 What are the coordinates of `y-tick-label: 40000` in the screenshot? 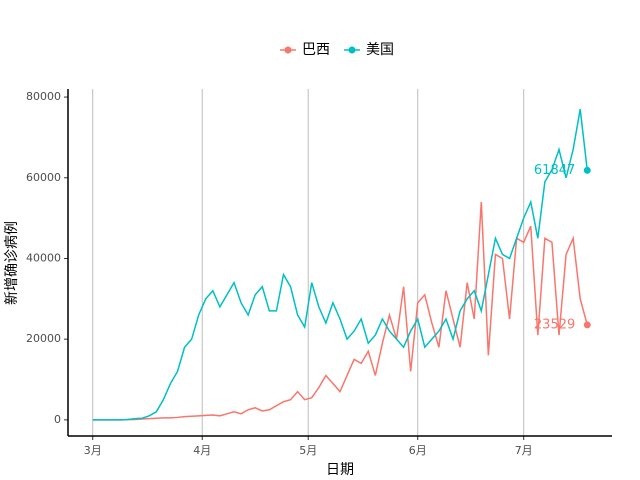 It's located at (43, 257).